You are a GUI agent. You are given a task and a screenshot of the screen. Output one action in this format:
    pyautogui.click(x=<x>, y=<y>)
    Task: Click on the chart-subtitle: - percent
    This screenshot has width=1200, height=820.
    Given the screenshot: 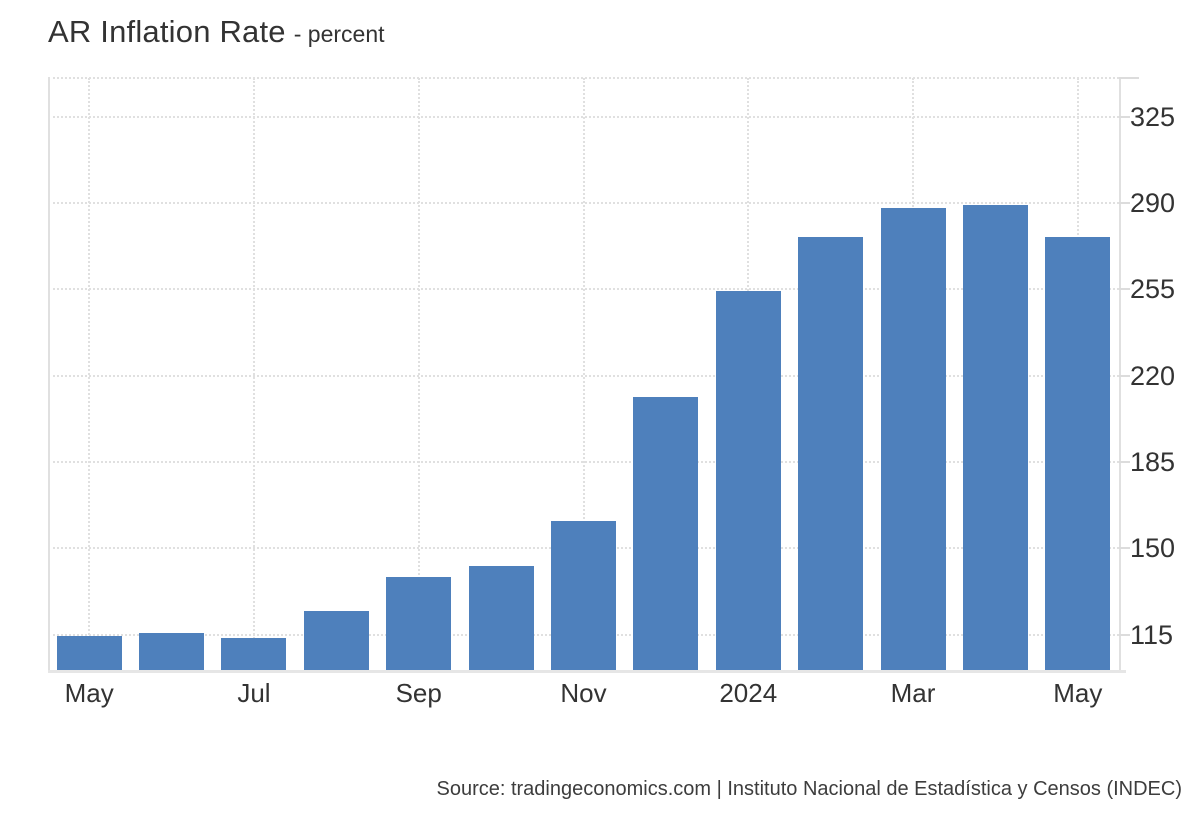 What is the action you would take?
    pyautogui.click(x=339, y=34)
    